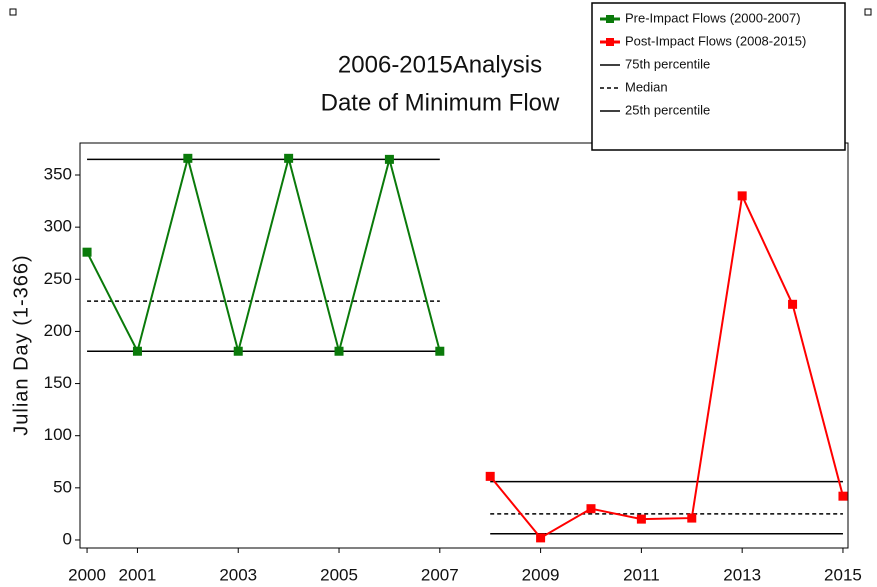 This screenshot has height=587, width=877. I want to click on x-tick-label: 2001, so click(138, 574).